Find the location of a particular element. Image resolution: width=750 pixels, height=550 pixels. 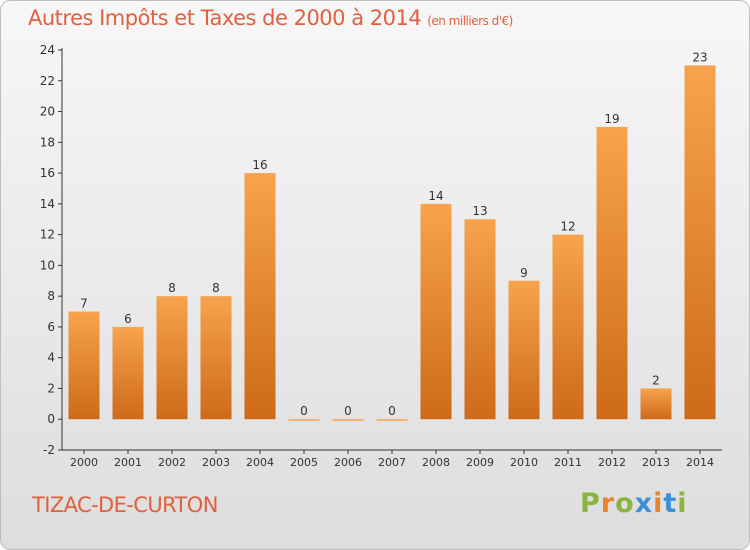

y-tick-label: 8 is located at coordinates (51, 296).